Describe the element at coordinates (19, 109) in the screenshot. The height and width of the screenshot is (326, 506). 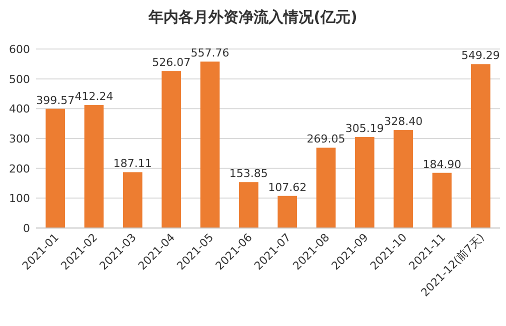
I see `y-tick-label: 400` at that location.